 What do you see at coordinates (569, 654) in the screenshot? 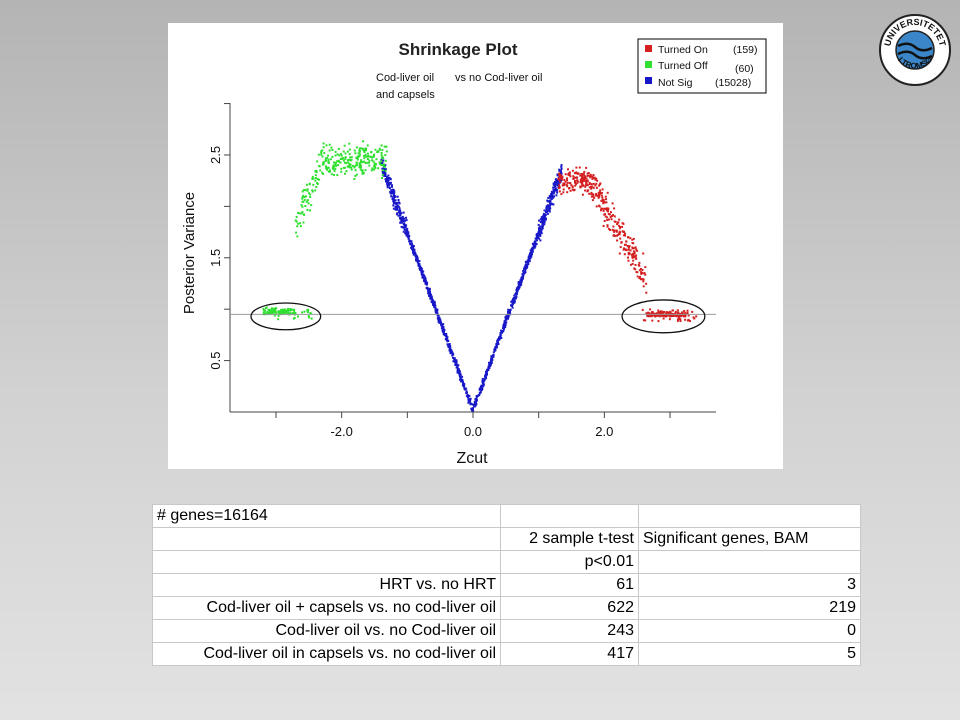
I see `ttest-value: 417` at bounding box center [569, 654].